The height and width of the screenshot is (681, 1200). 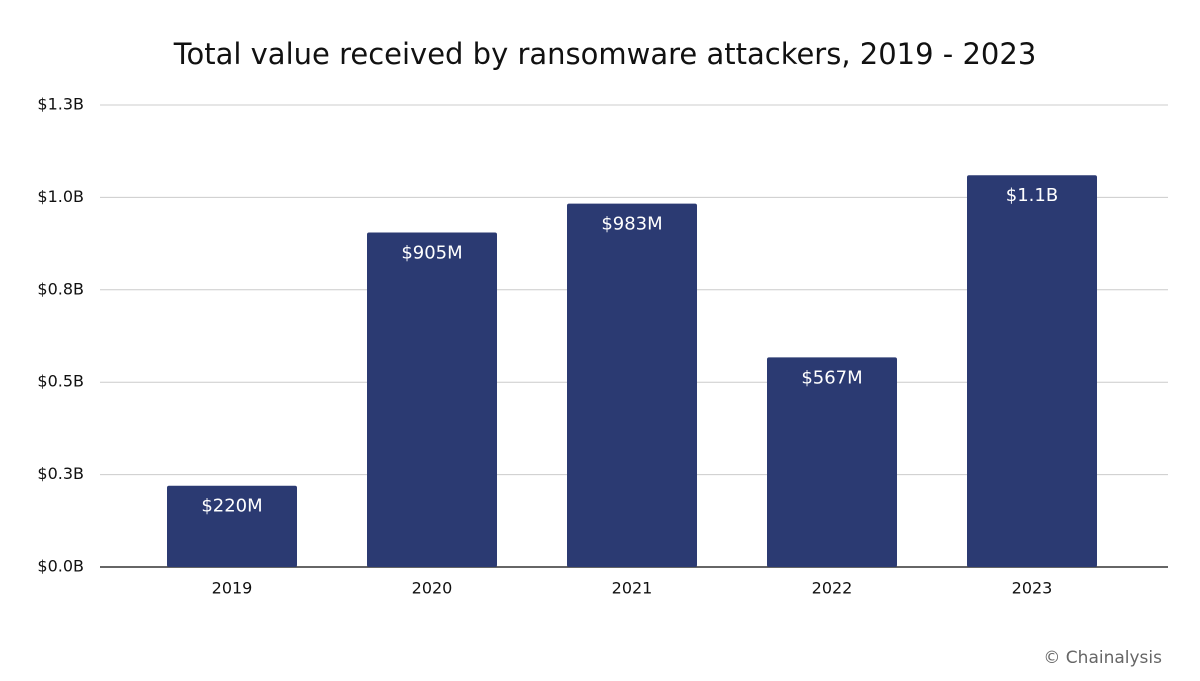 I want to click on y-tick-label: $0.8B, so click(x=60, y=288).